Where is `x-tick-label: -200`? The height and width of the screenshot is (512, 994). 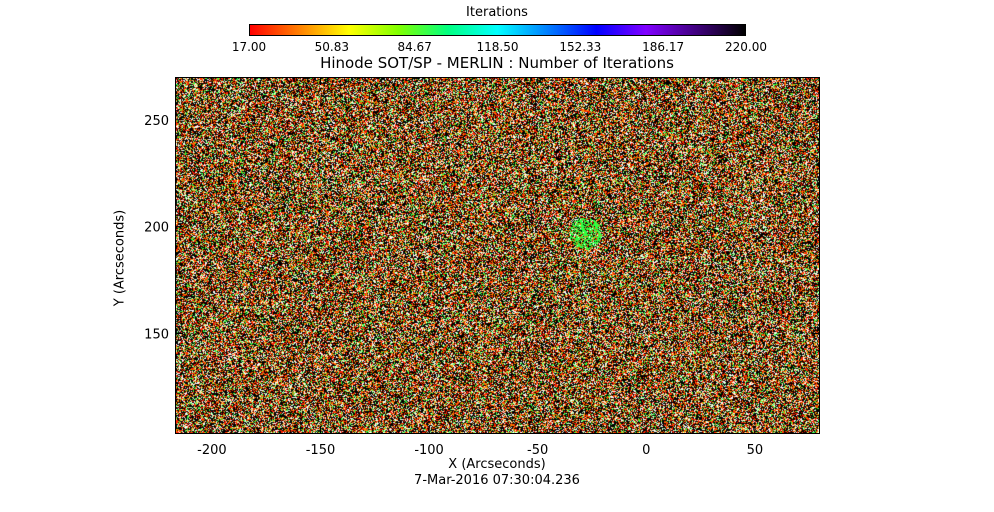
x-tick-label: -200 is located at coordinates (212, 450).